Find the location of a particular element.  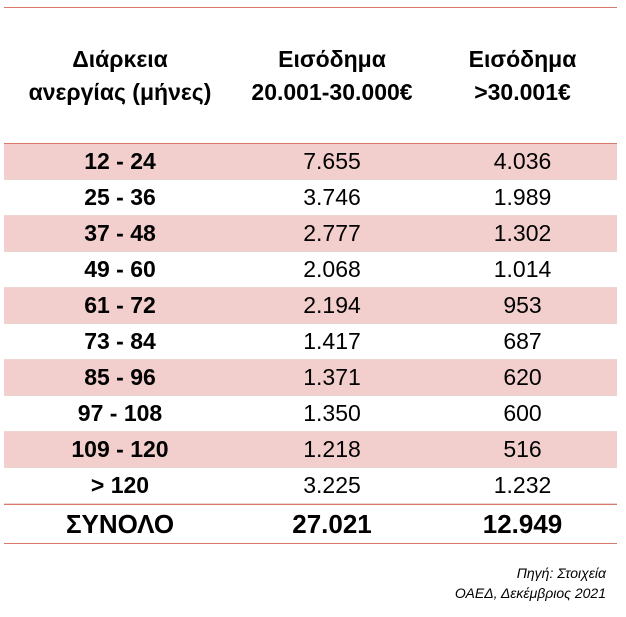

row-duration-cell: 109 - 120 is located at coordinates (120, 449).